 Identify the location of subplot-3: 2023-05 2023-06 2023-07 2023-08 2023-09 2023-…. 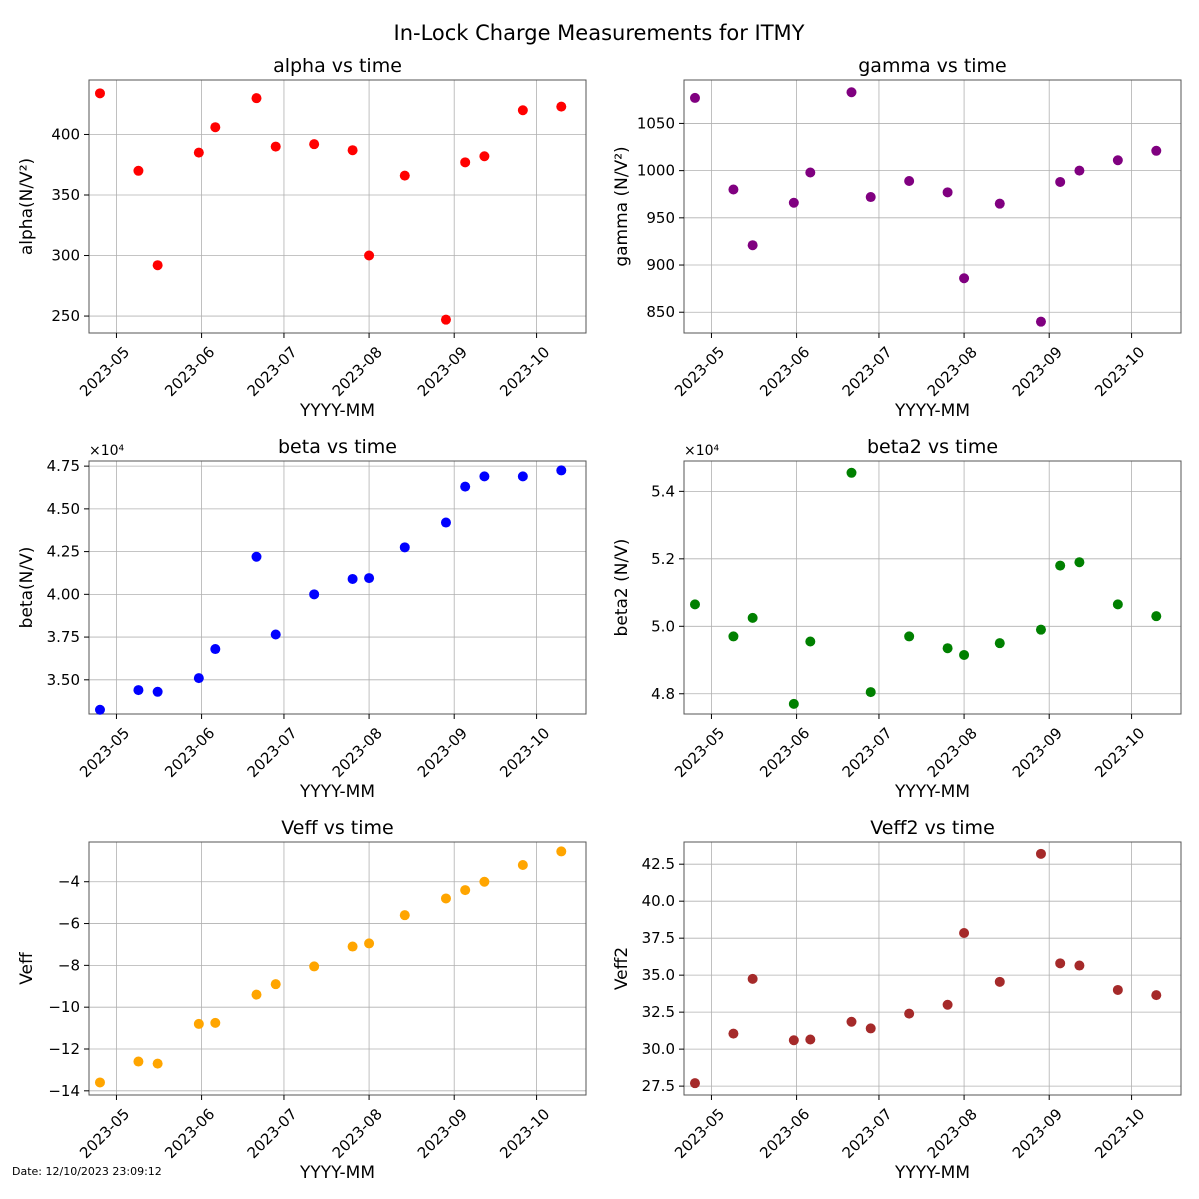
(302, 619).